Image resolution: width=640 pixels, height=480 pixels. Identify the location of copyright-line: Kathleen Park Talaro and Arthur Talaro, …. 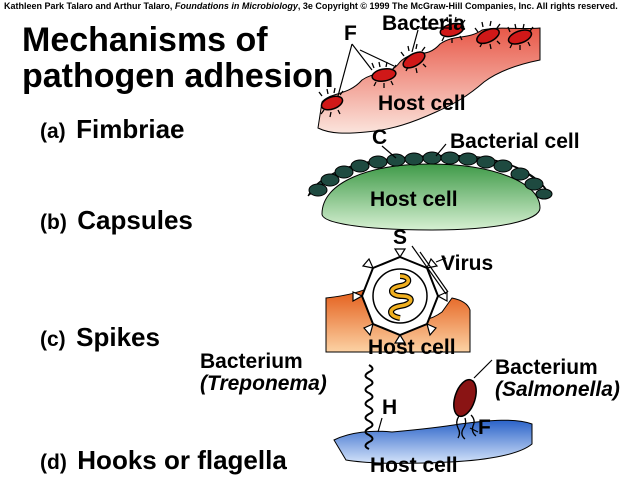
(311, 6).